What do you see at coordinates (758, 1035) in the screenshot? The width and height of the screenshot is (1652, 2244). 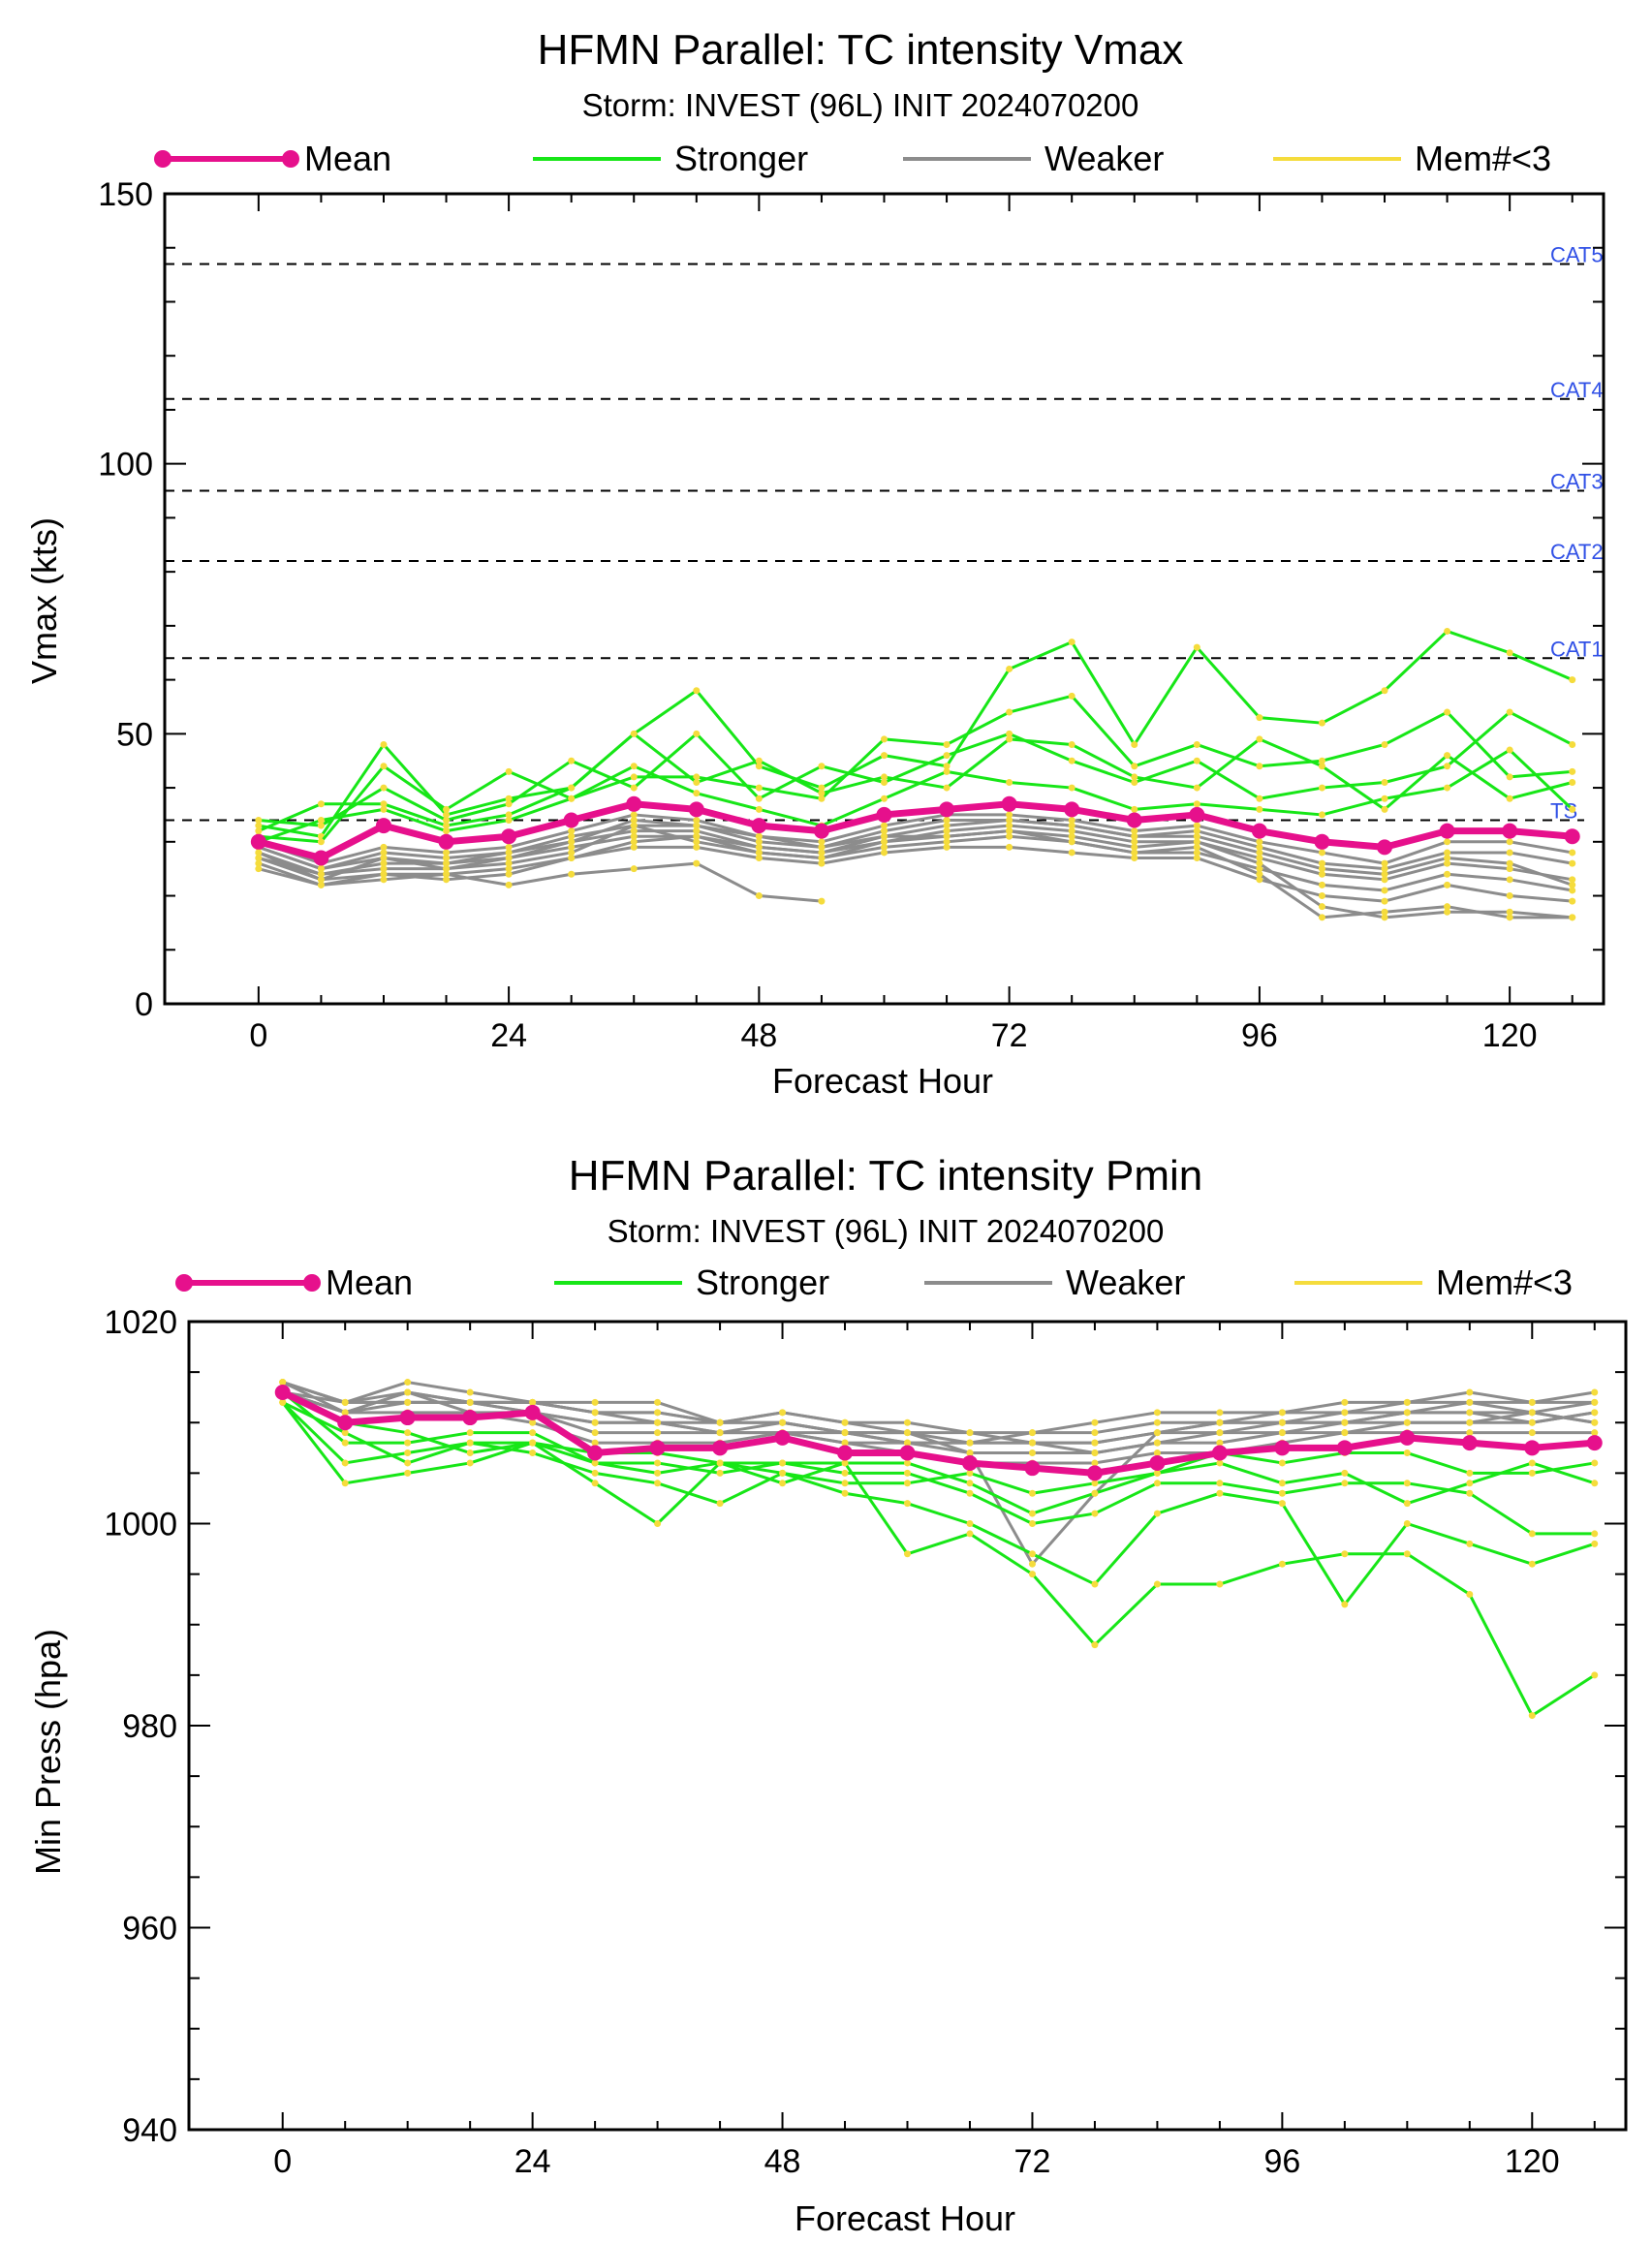 I see `x-tick-label: 48` at bounding box center [758, 1035].